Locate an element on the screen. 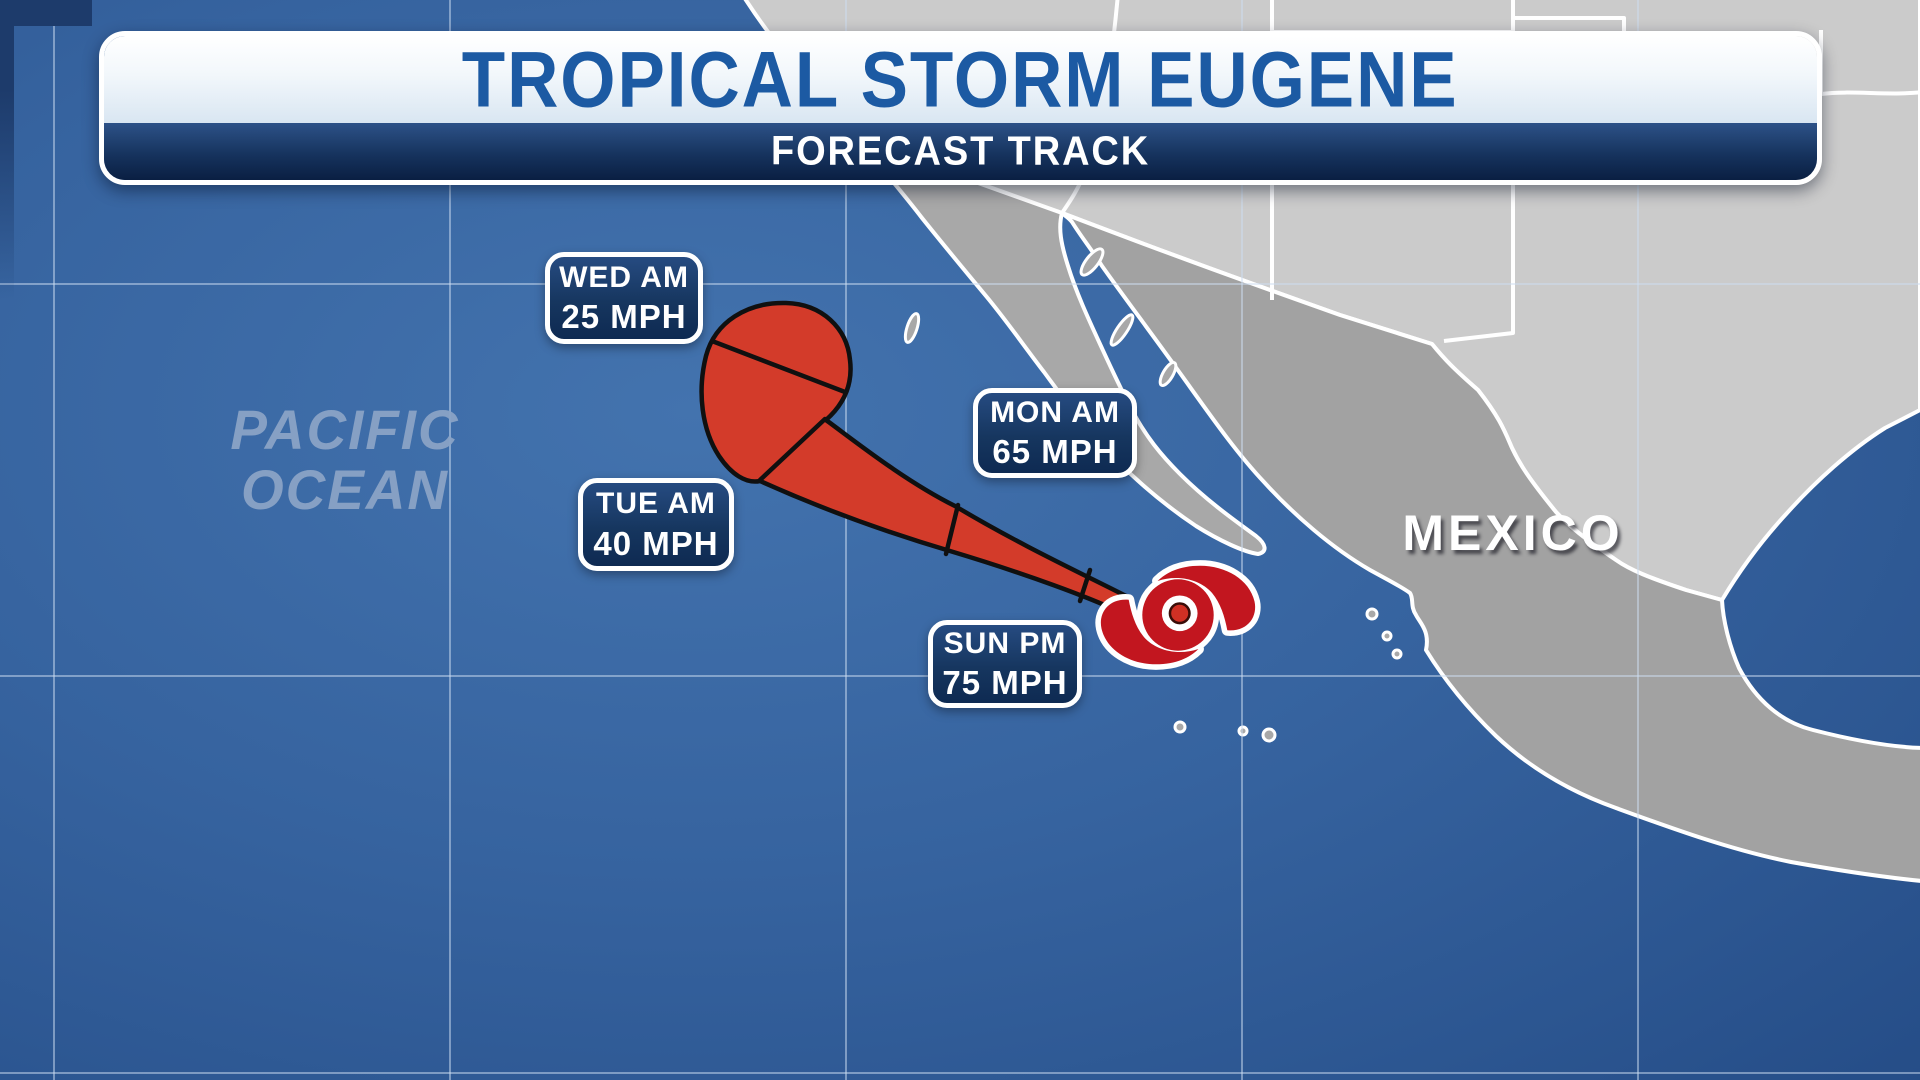 This screenshot has height=1080, width=1920. mexico-label: MEXICO is located at coordinates (1513, 533).